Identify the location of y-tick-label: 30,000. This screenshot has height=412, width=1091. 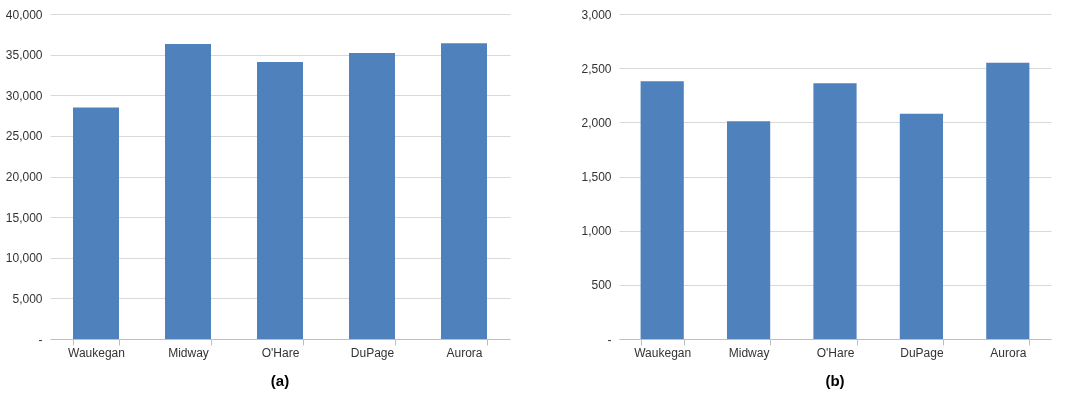
(24, 95).